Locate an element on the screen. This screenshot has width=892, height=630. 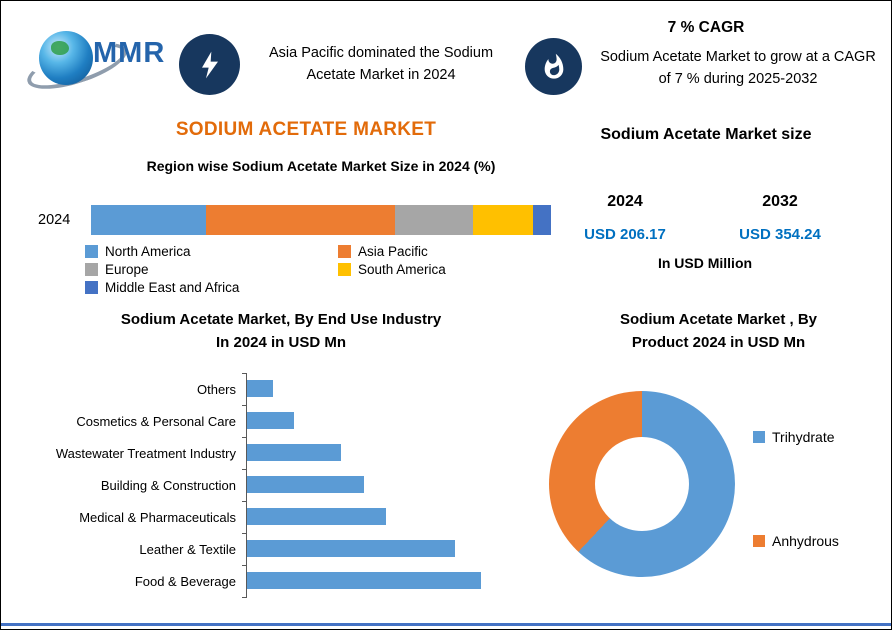
cagr-title: 7 % CAGR is located at coordinates (706, 27).